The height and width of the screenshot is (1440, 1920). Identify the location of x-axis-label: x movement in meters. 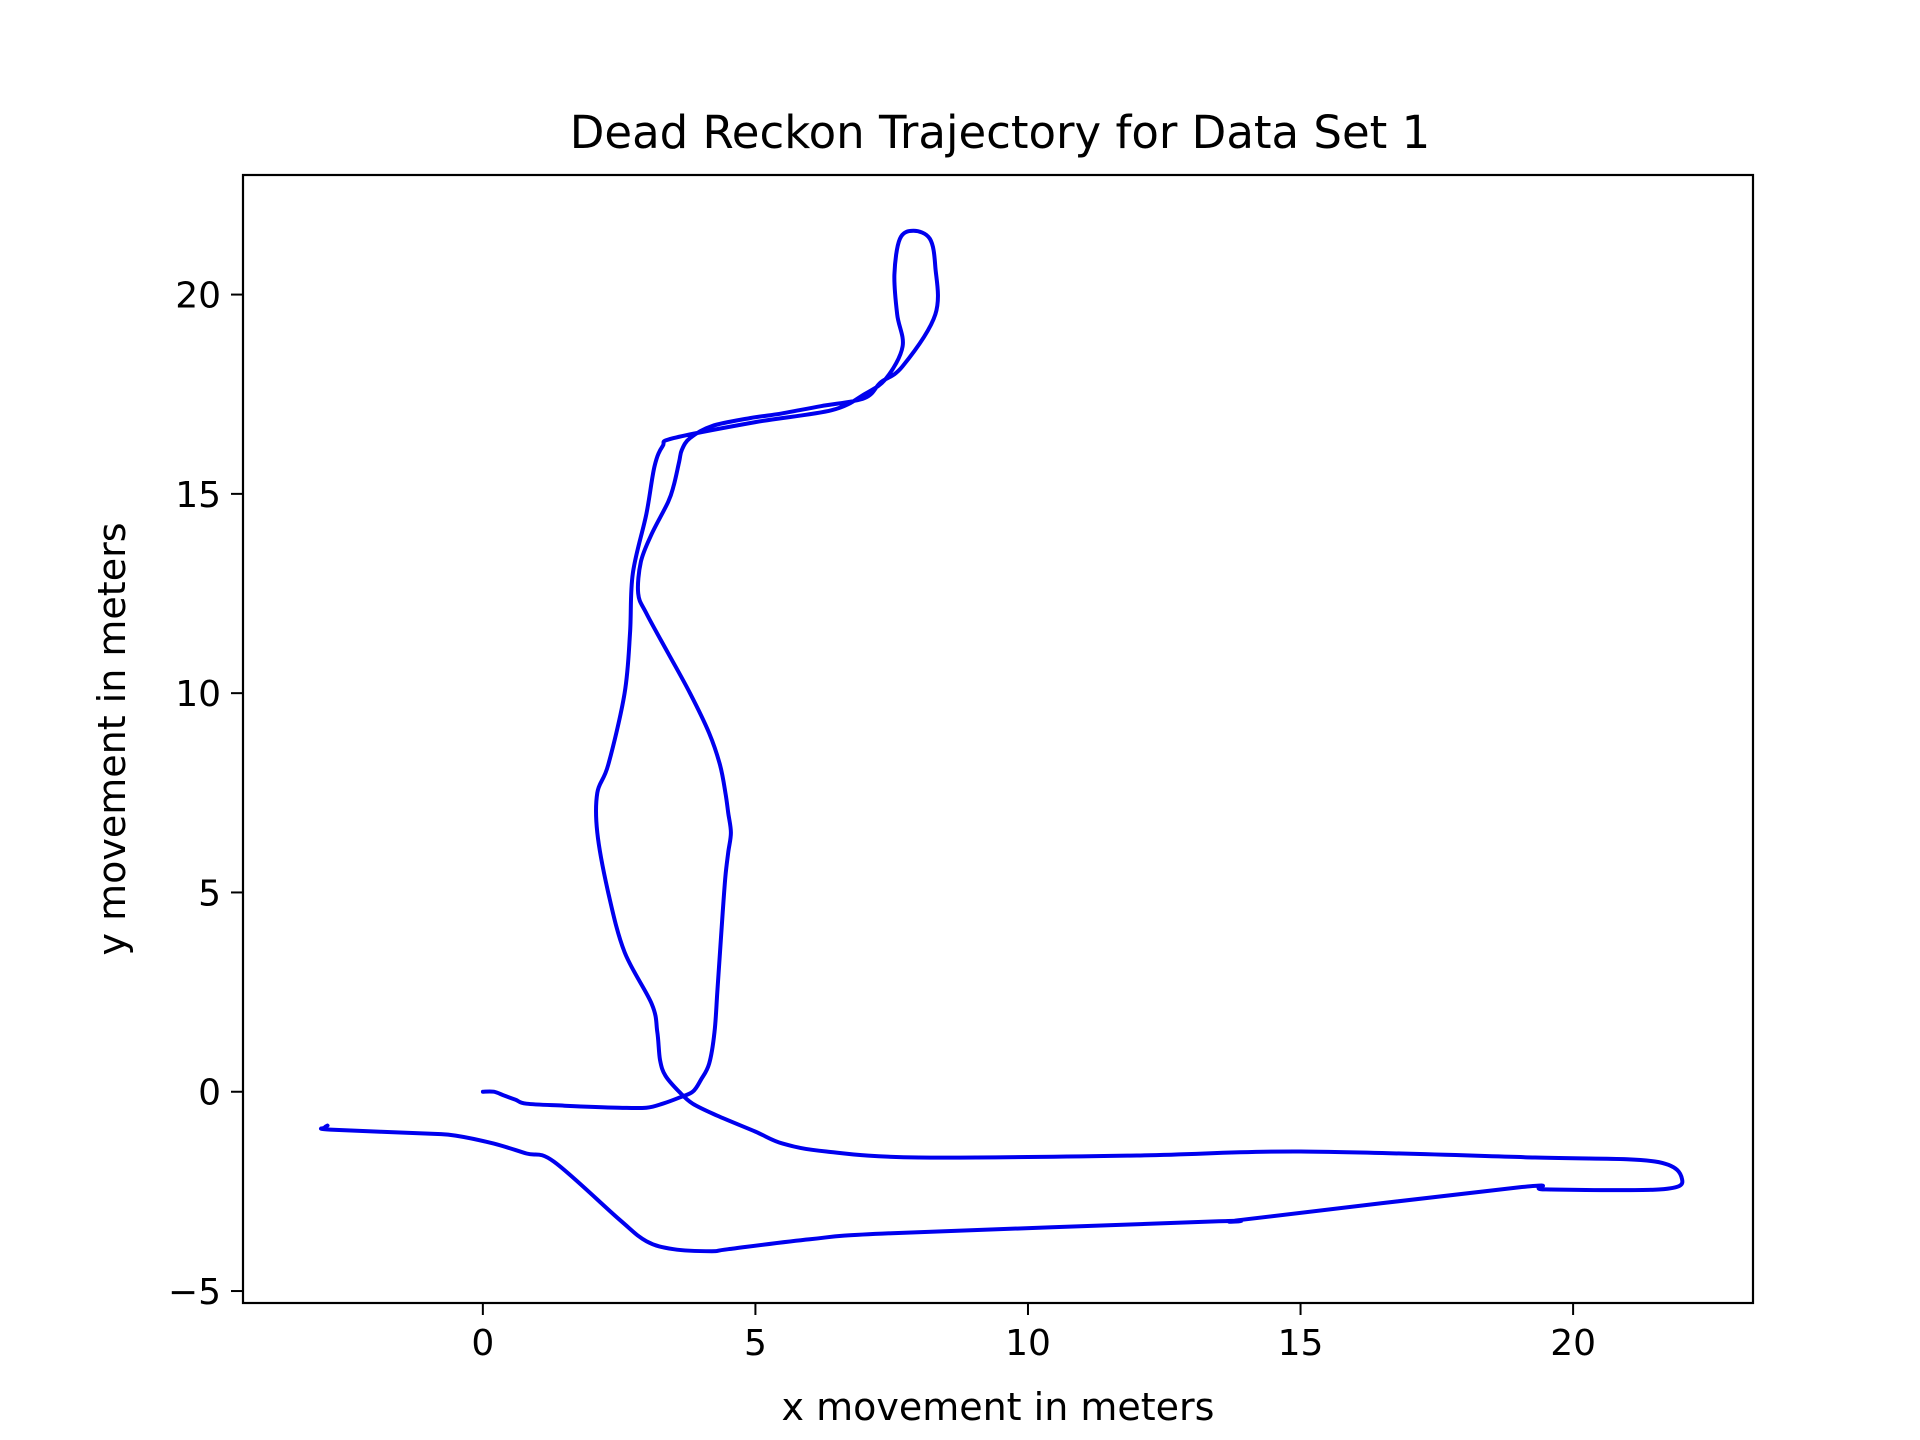
(998, 1407).